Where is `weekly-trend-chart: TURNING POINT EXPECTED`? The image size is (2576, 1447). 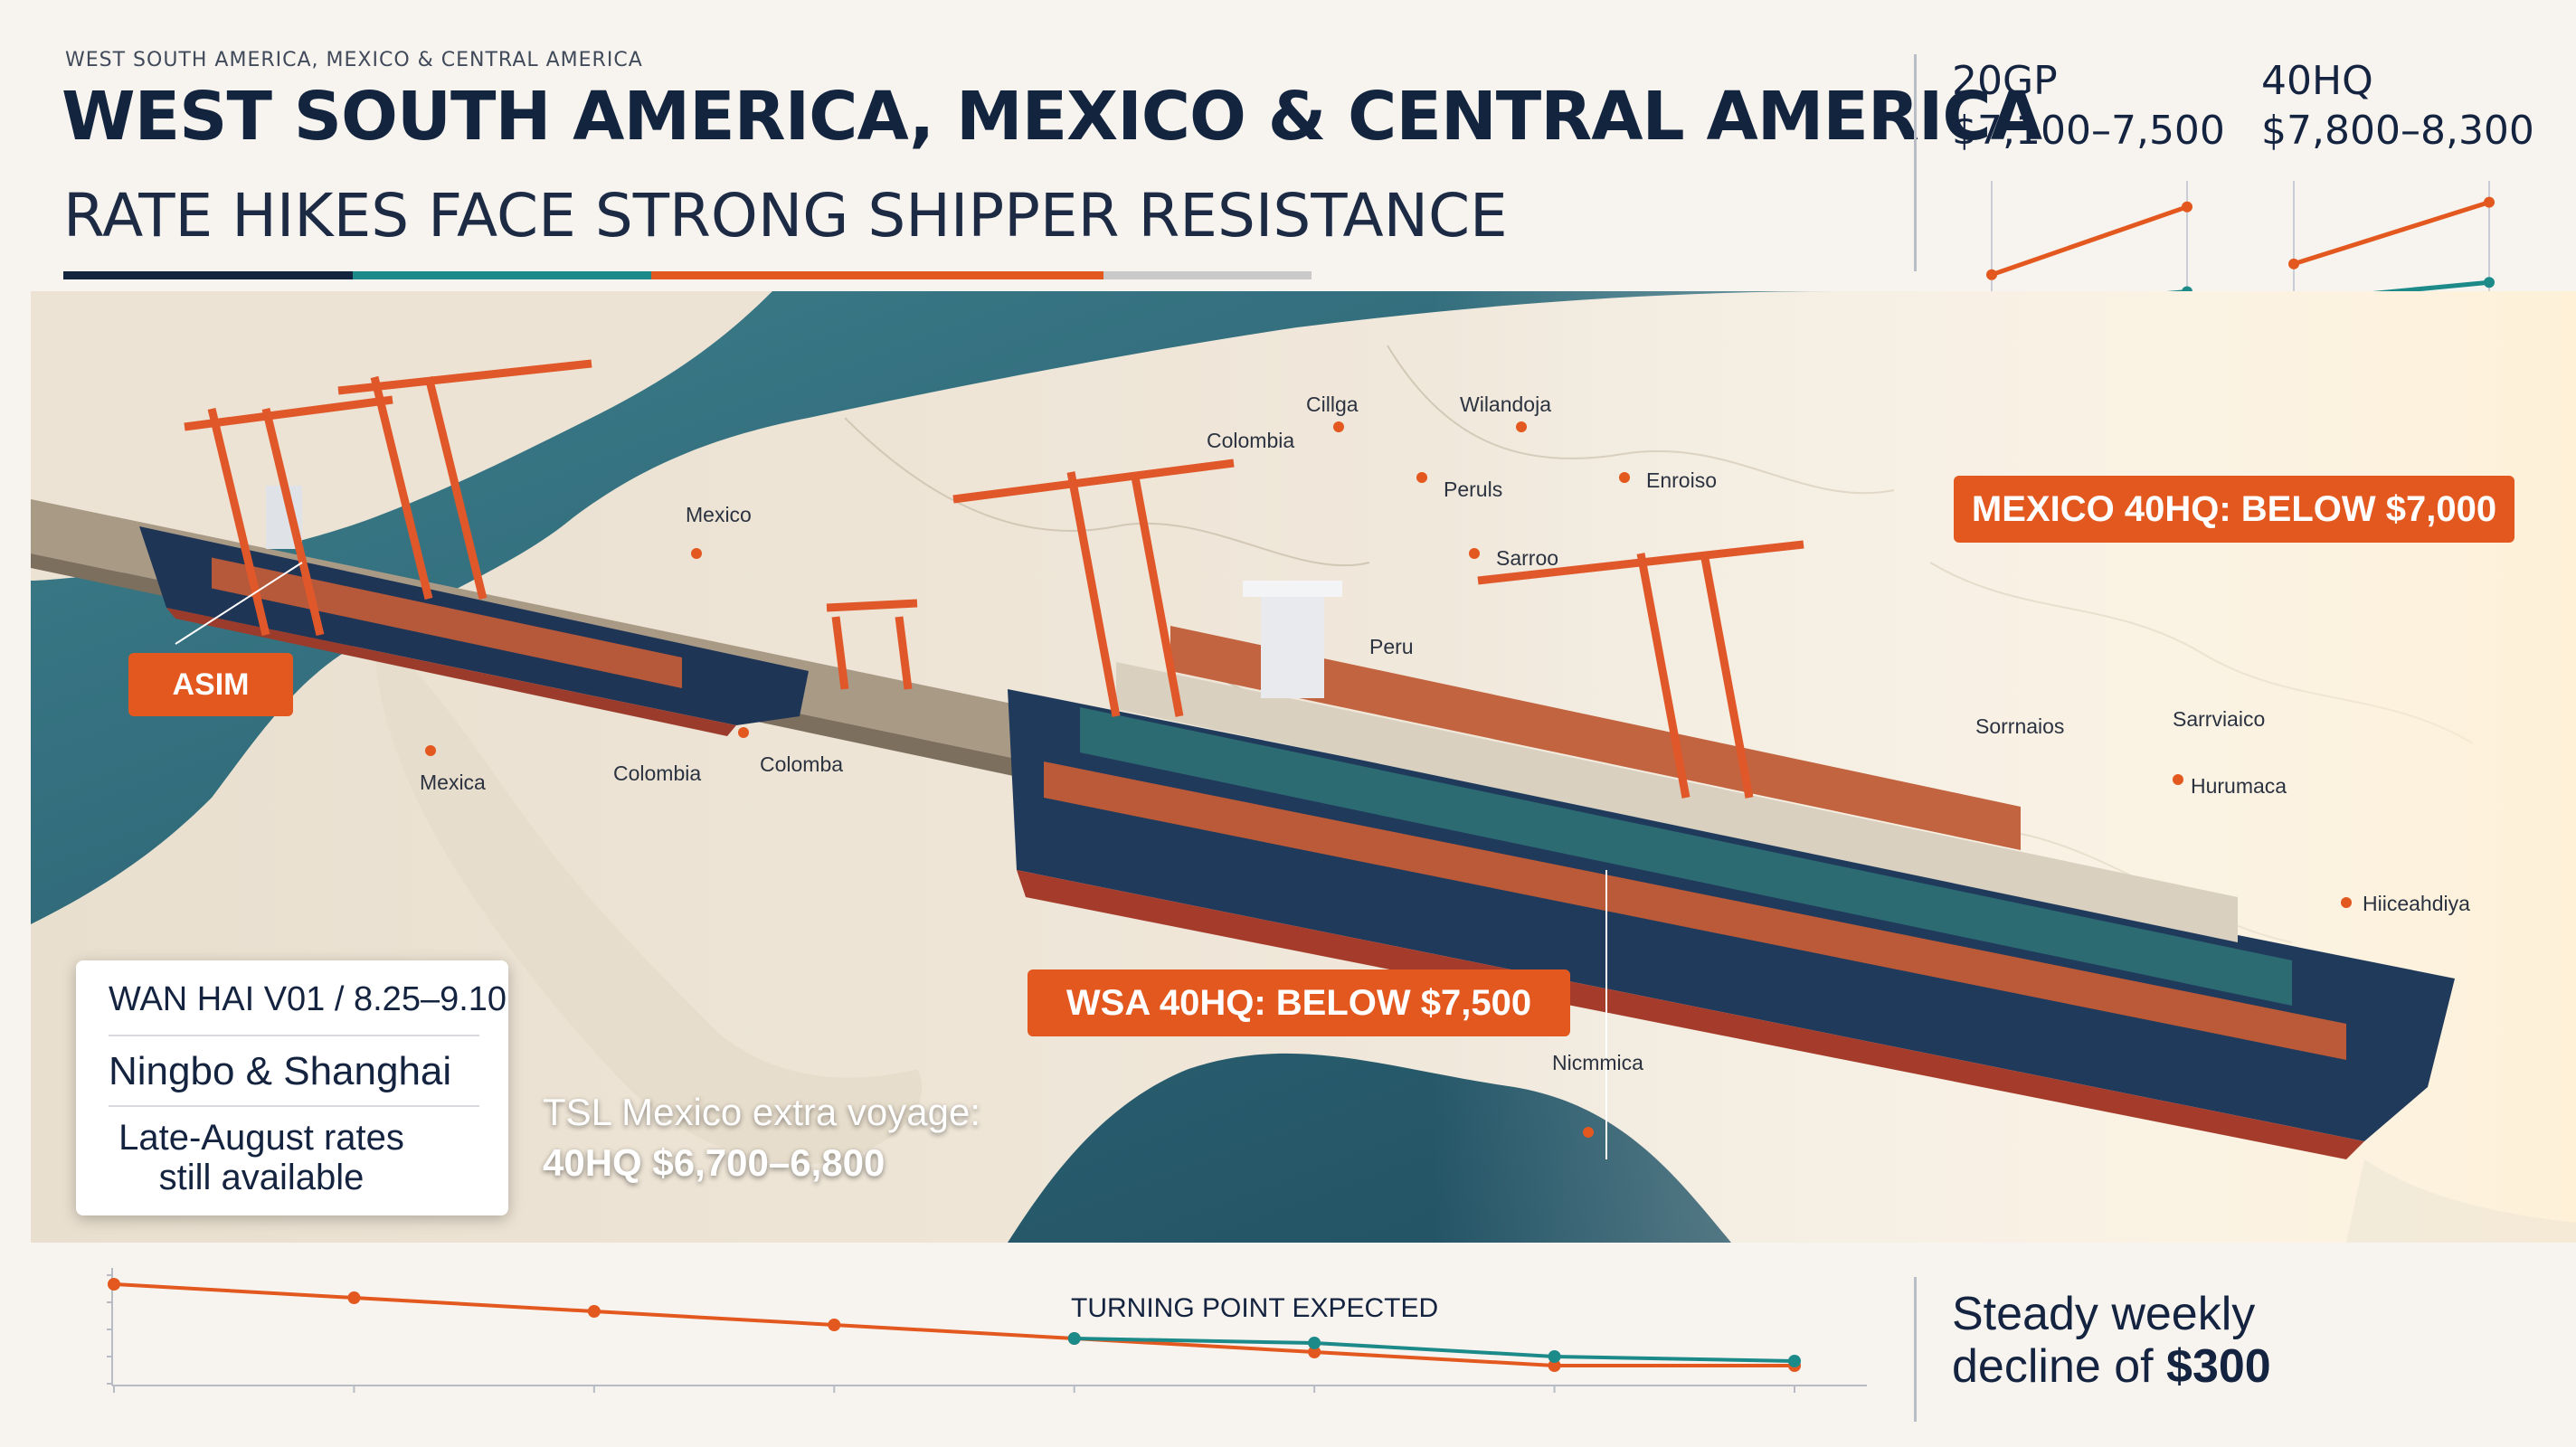
weekly-trend-chart: TURNING POINT EXPECTED is located at coordinates (987, 1330).